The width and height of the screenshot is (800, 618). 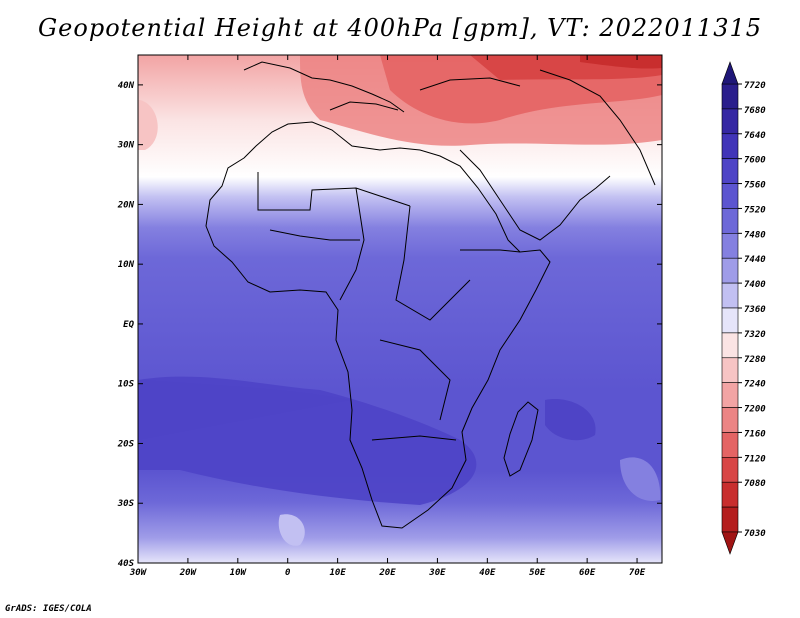 I want to click on colorbar-label: 7280, so click(x=755, y=360).